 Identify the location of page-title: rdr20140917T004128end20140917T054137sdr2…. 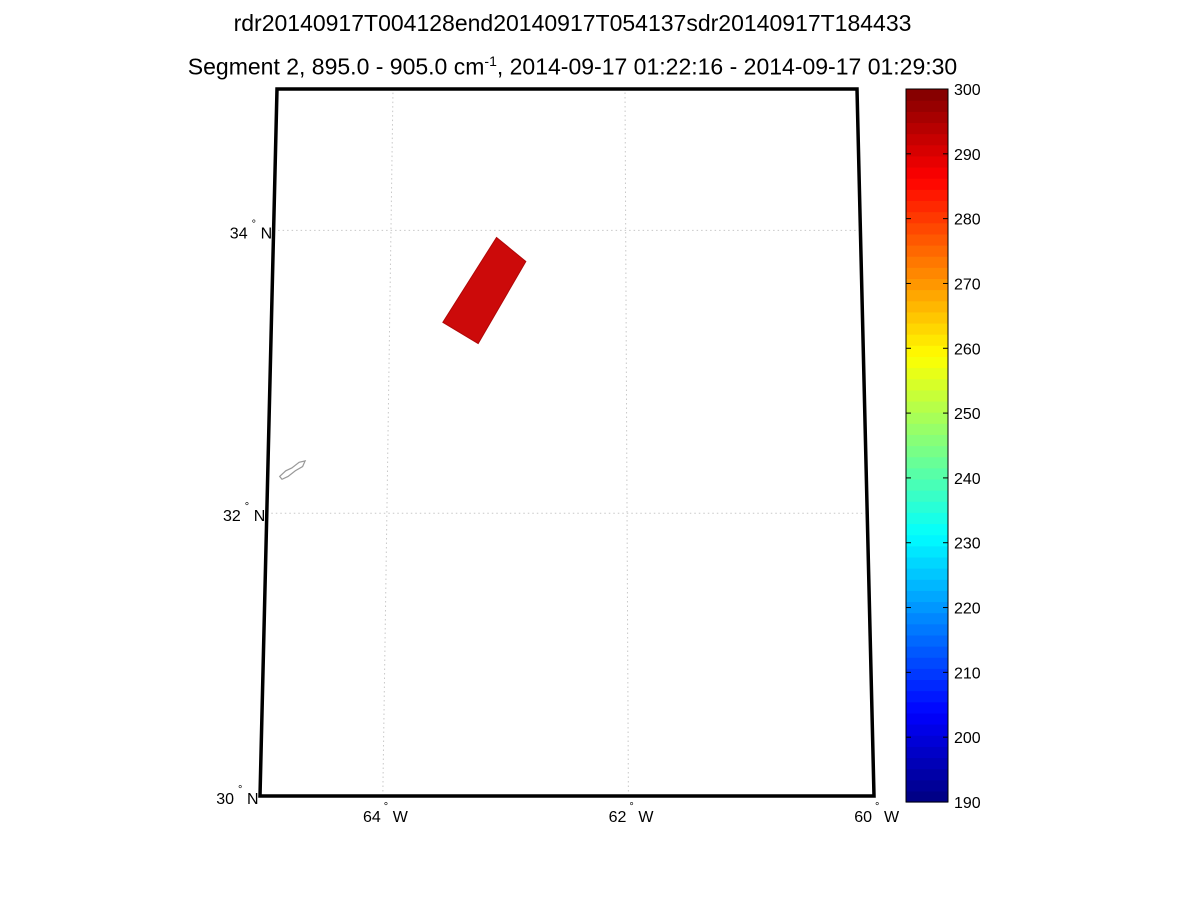
(572, 23).